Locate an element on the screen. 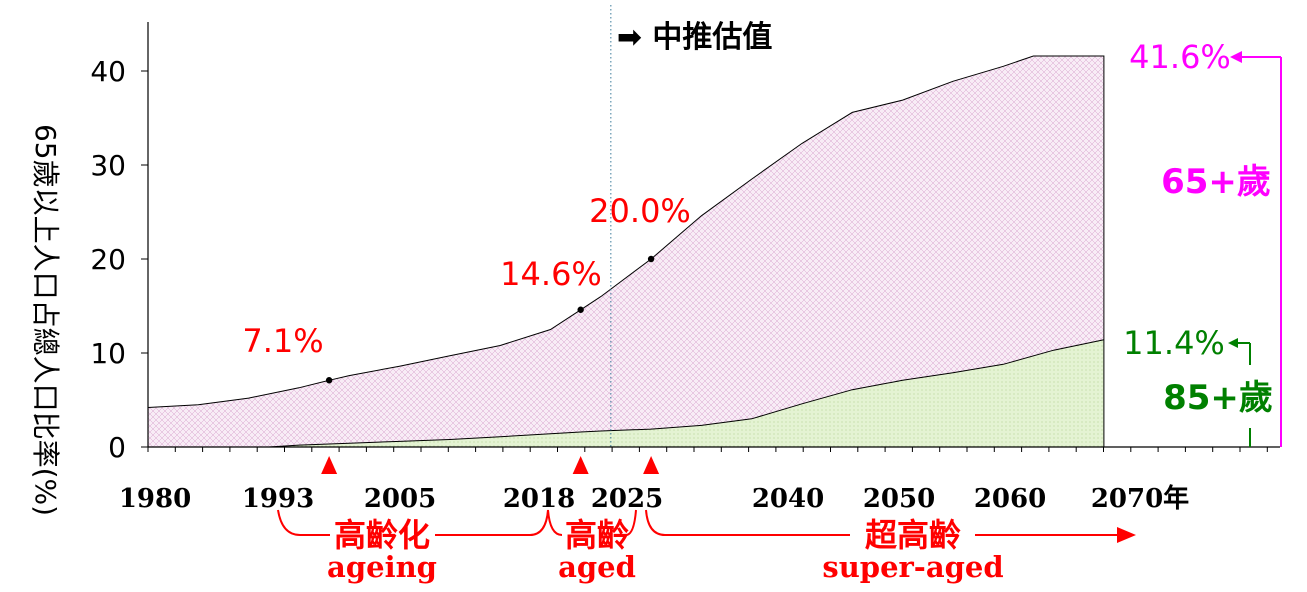 The width and height of the screenshot is (1307, 592). stage-label-cn: 高齡化 is located at coordinates (382, 535).